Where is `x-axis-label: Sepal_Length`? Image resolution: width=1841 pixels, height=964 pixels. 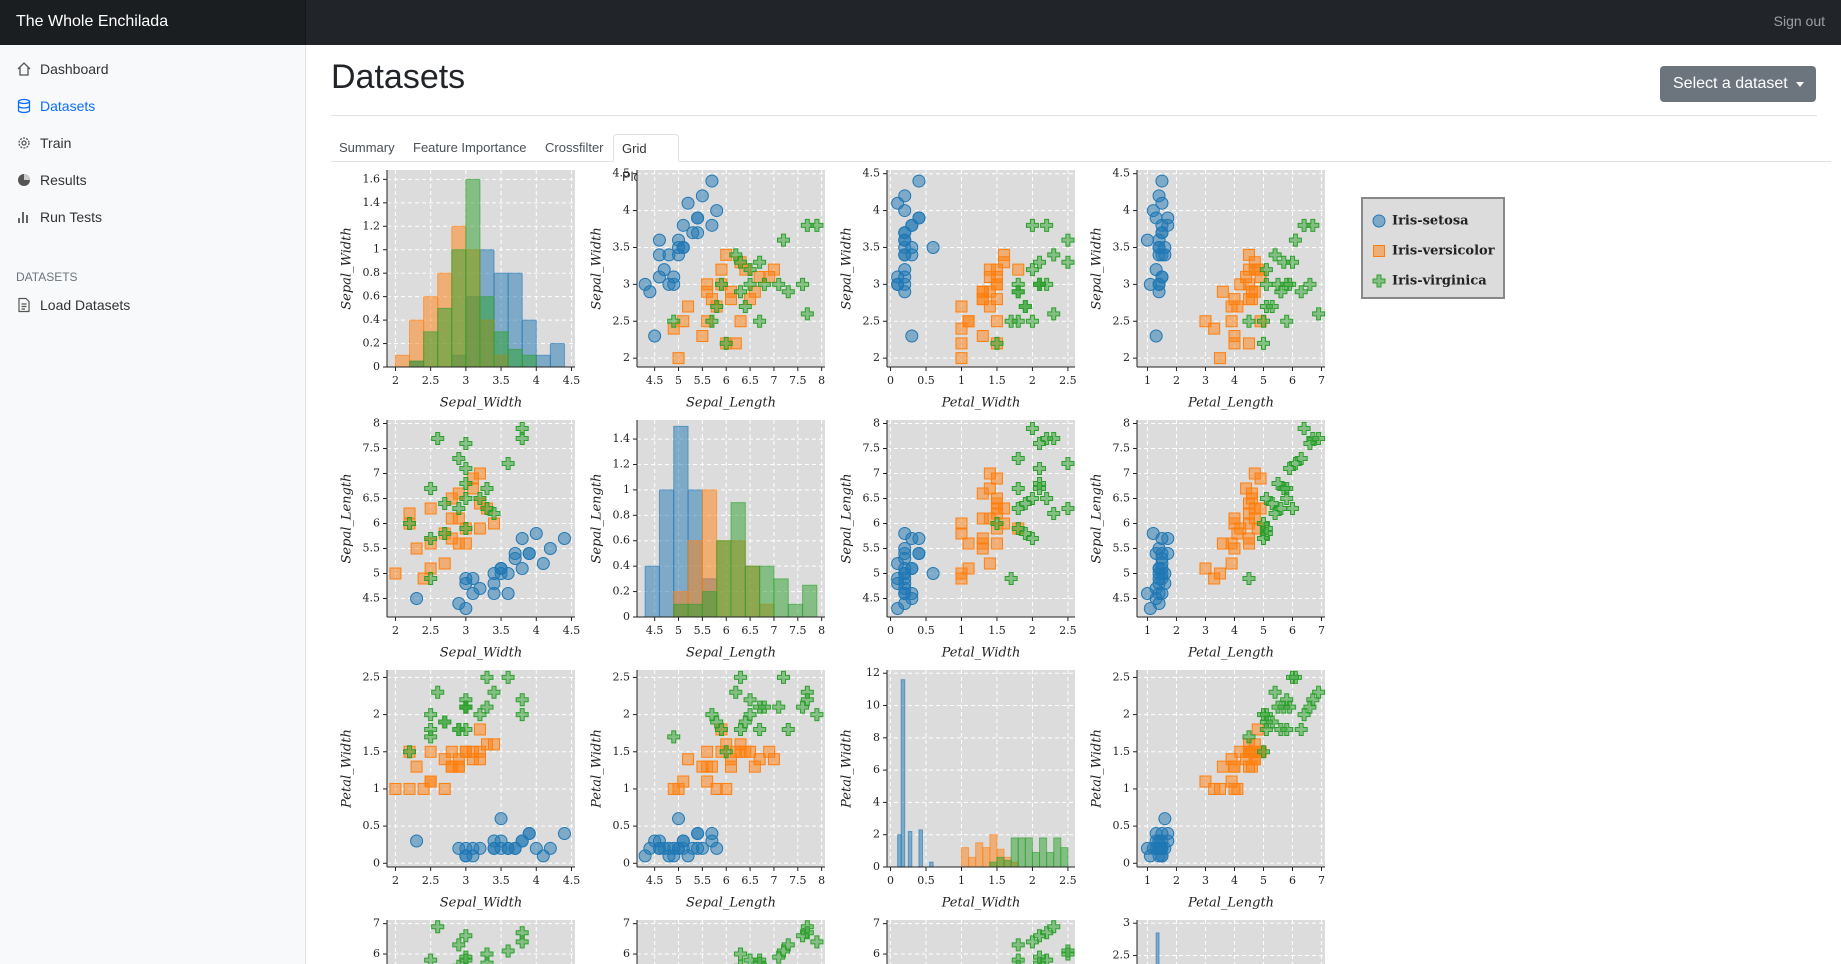
x-axis-label: Sepal_Length is located at coordinates (731, 403).